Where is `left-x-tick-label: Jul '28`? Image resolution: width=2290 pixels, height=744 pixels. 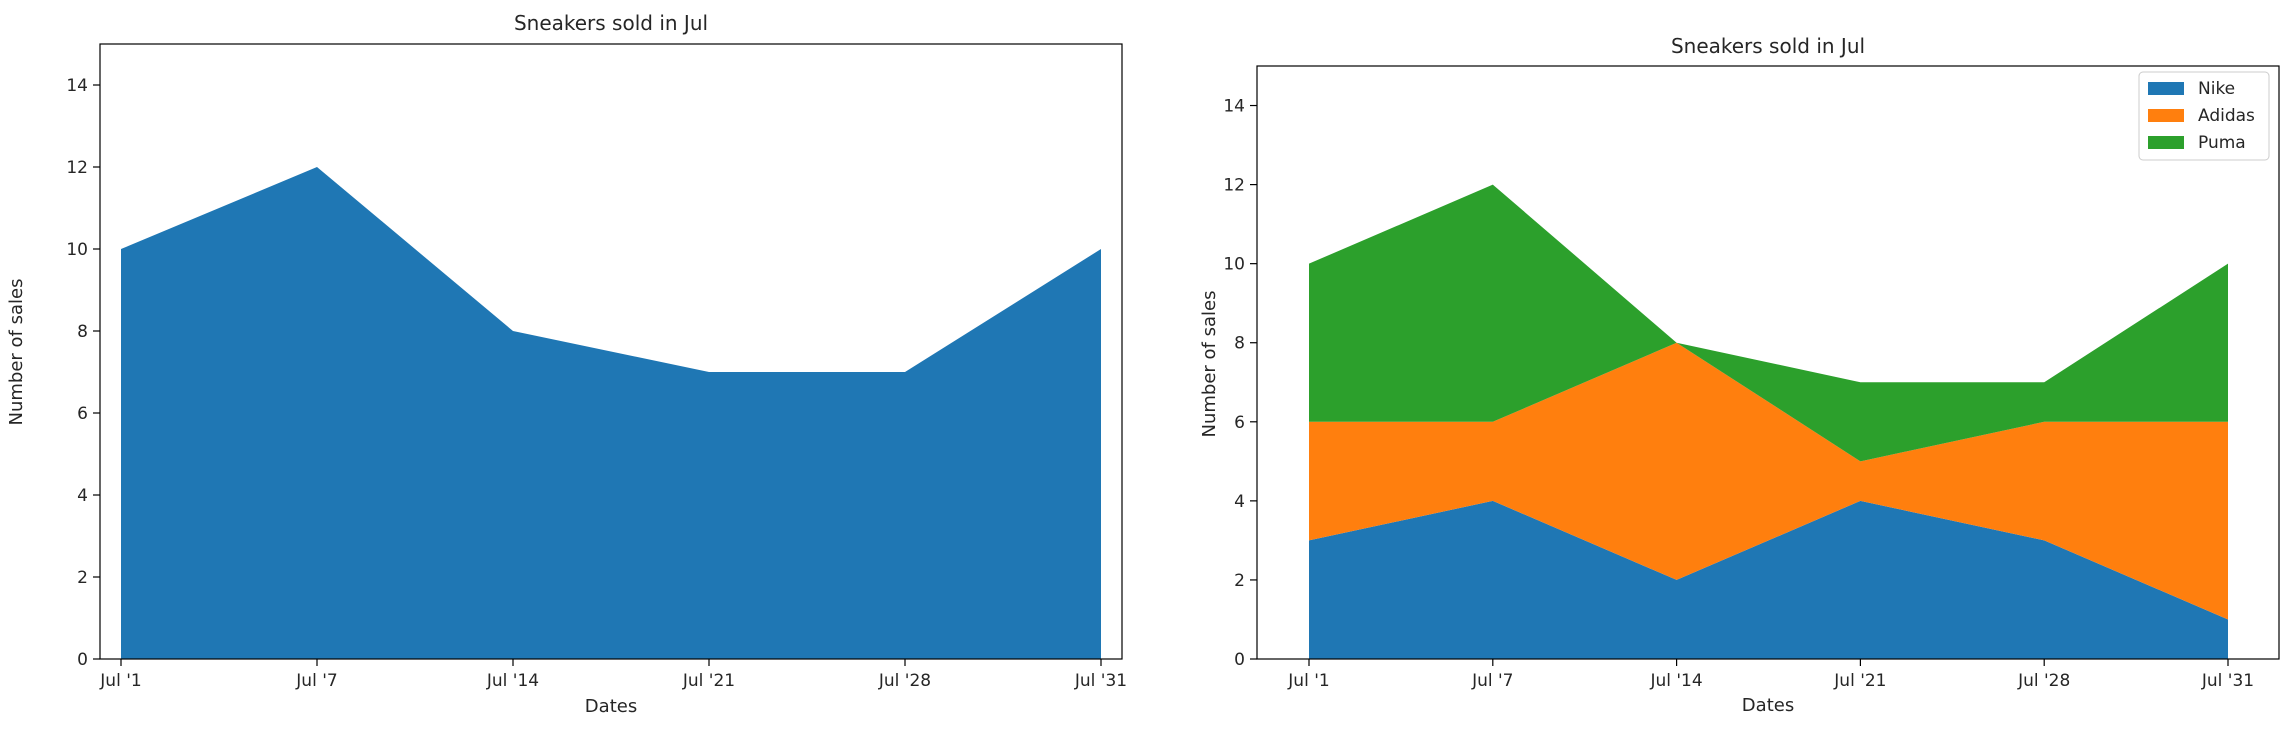 left-x-tick-label: Jul '28 is located at coordinates (904, 681).